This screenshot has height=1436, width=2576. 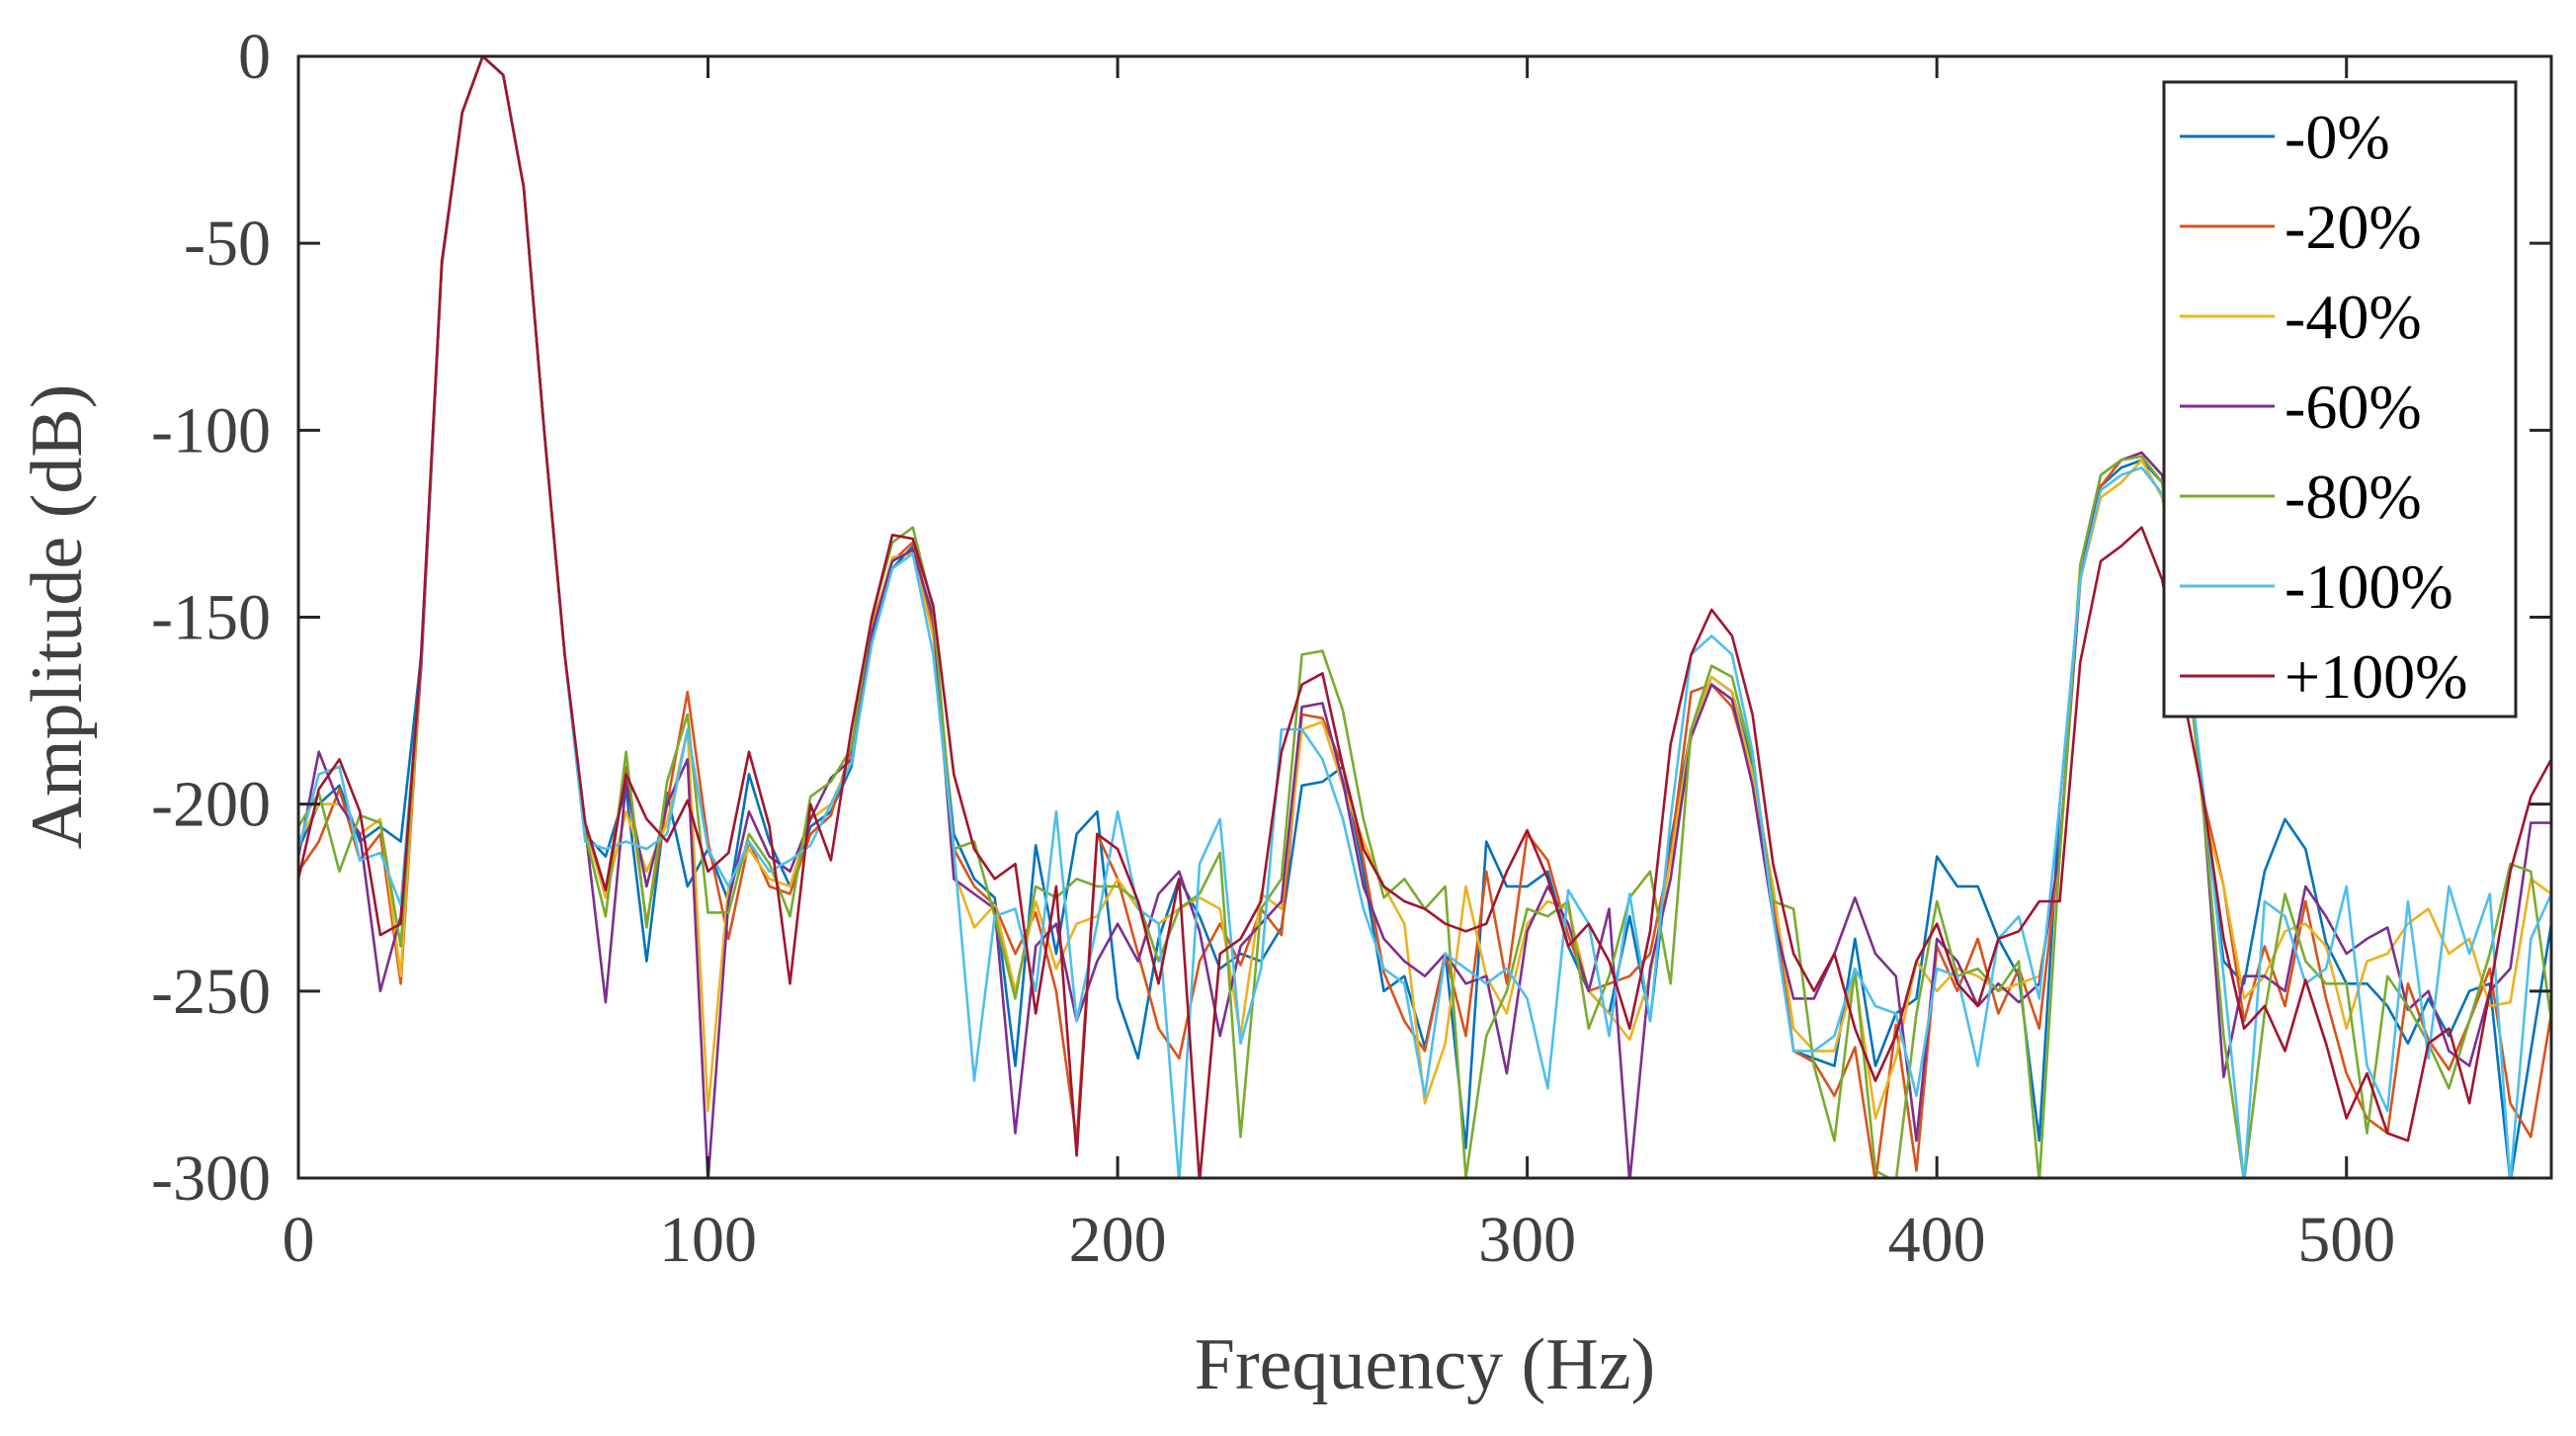 I want to click on legend-label: +100%, so click(x=2376, y=677).